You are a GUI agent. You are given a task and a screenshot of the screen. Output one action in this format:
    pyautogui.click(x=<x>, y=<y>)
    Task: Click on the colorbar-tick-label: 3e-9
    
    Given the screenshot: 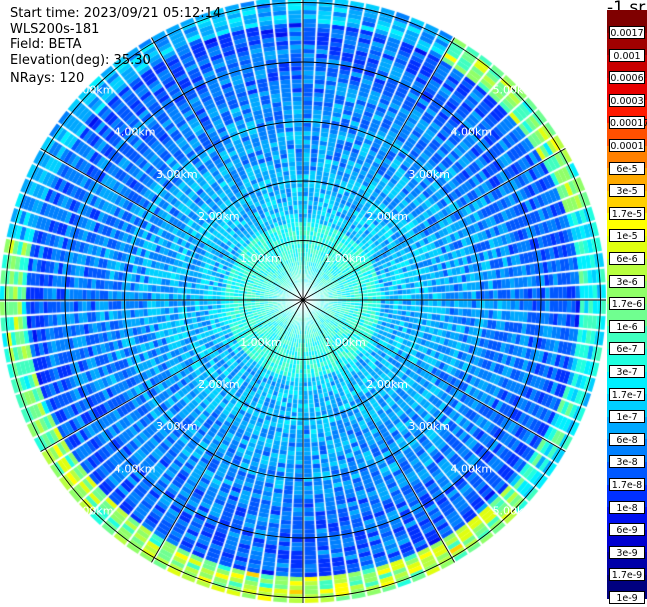 What is the action you would take?
    pyautogui.click(x=627, y=552)
    